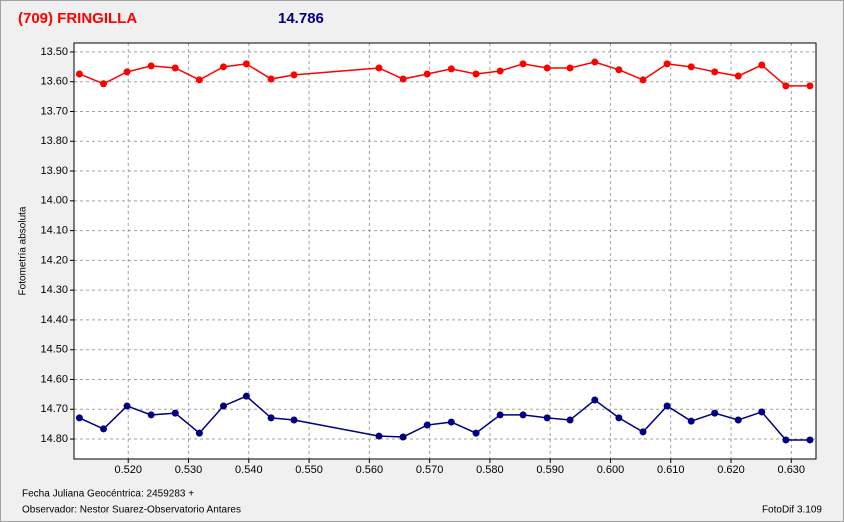 This screenshot has height=522, width=844. What do you see at coordinates (54, 290) in the screenshot?
I see `y-tick-label: 14.30` at bounding box center [54, 290].